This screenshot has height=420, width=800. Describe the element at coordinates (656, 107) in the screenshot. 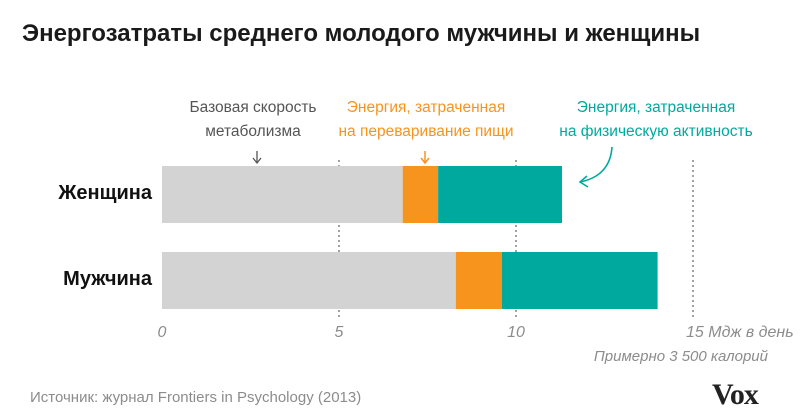

I see `annotation-activity-line1: Энергия, затраченная` at that location.